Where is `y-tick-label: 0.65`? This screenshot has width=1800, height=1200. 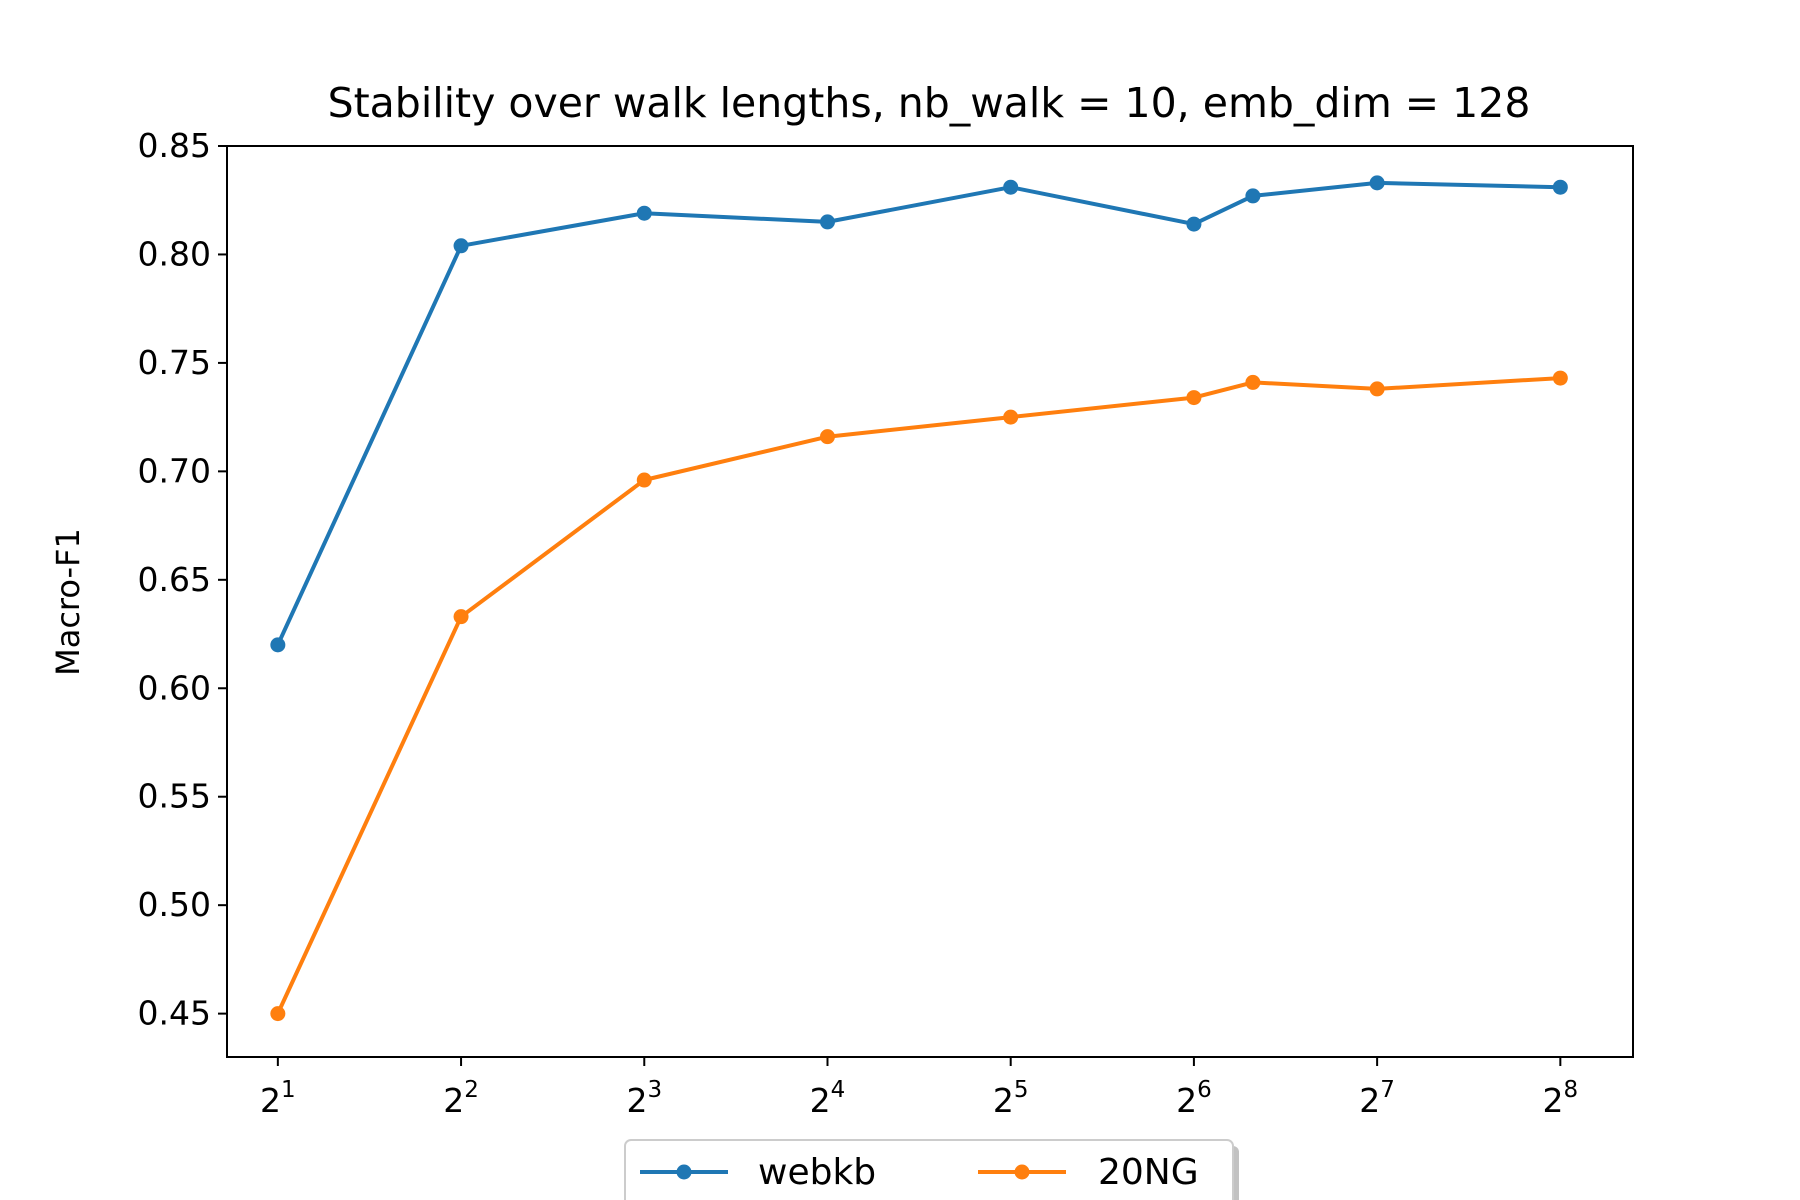 y-tick-label: 0.65 is located at coordinates (174, 579).